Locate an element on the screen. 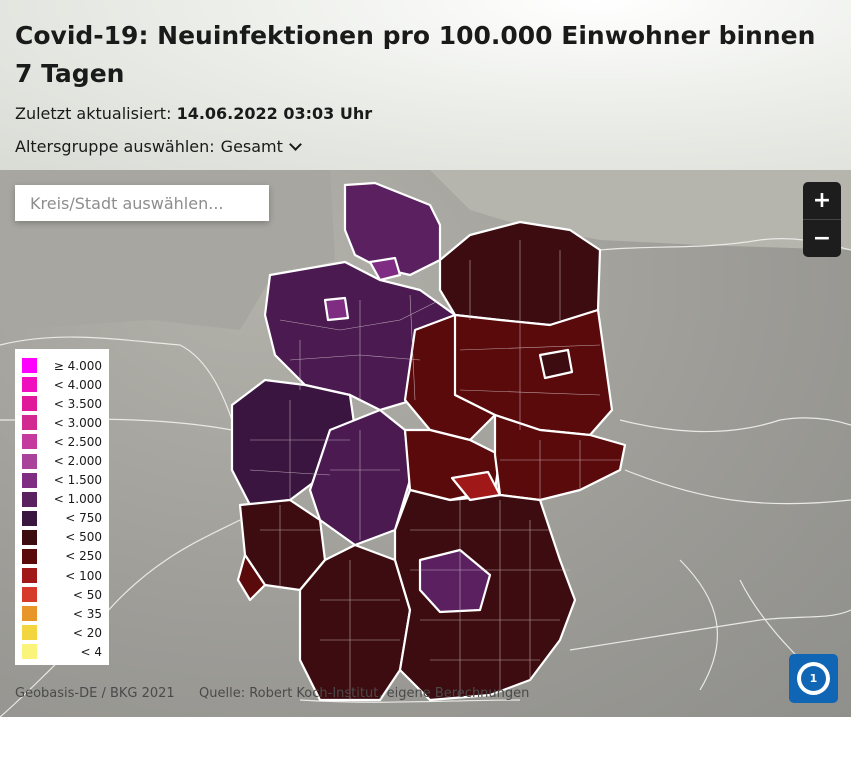 This screenshot has width=851, height=767. baltic-sea-area is located at coordinates (640, 210).